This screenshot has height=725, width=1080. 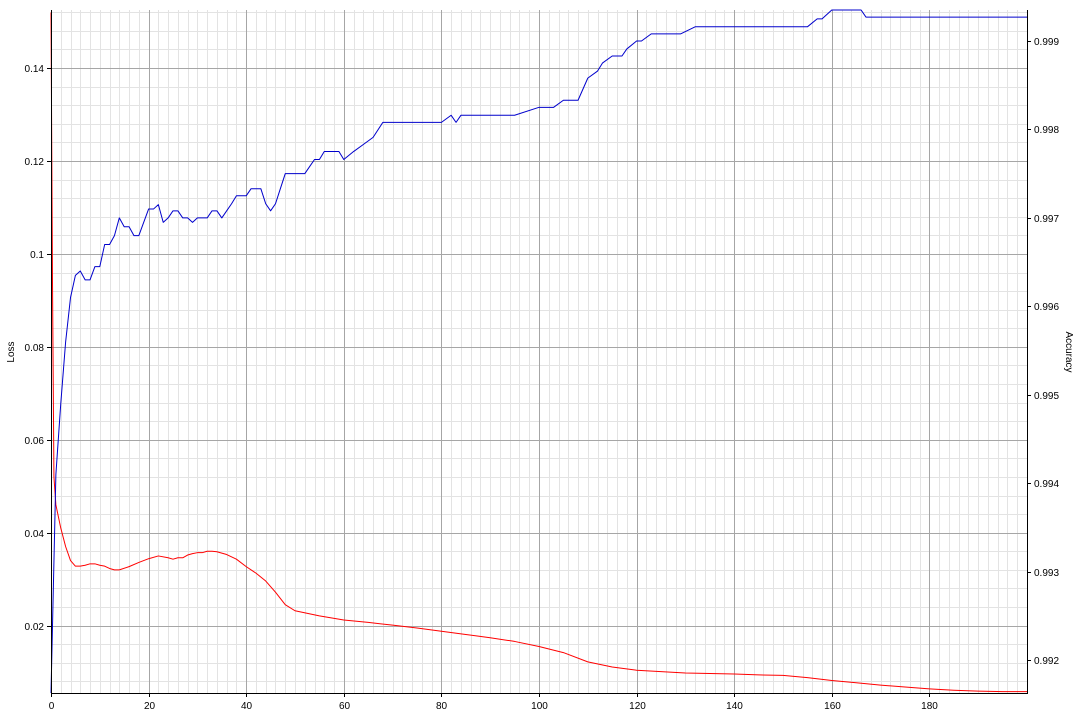 What do you see at coordinates (442, 706) in the screenshot?
I see `x-tick-label: 80` at bounding box center [442, 706].